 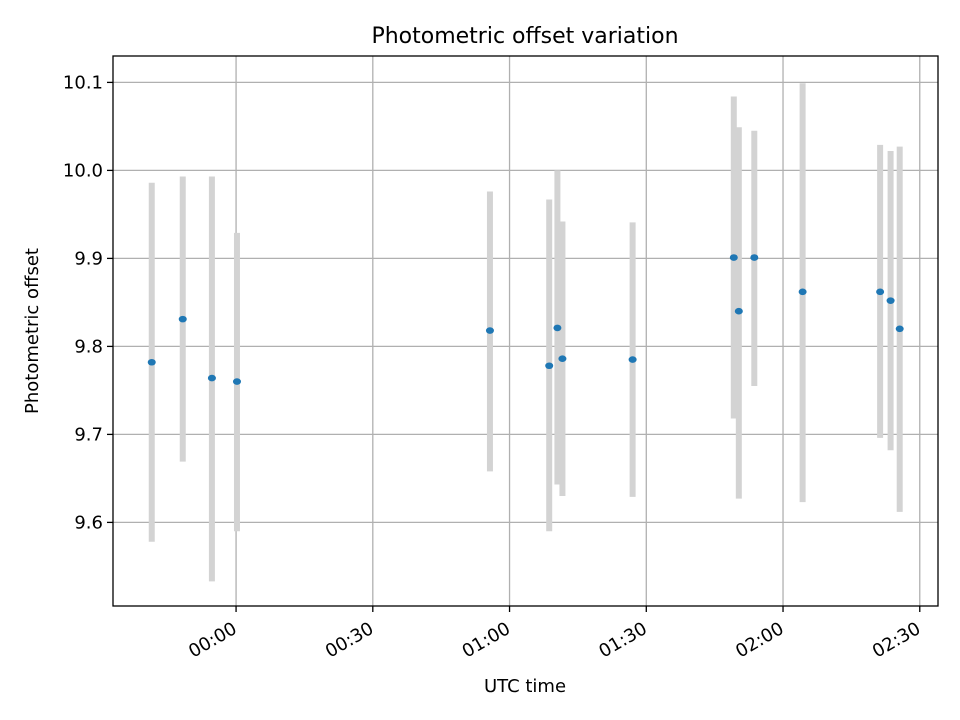 I want to click on y-tick-label: 9.6, so click(x=88, y=522).